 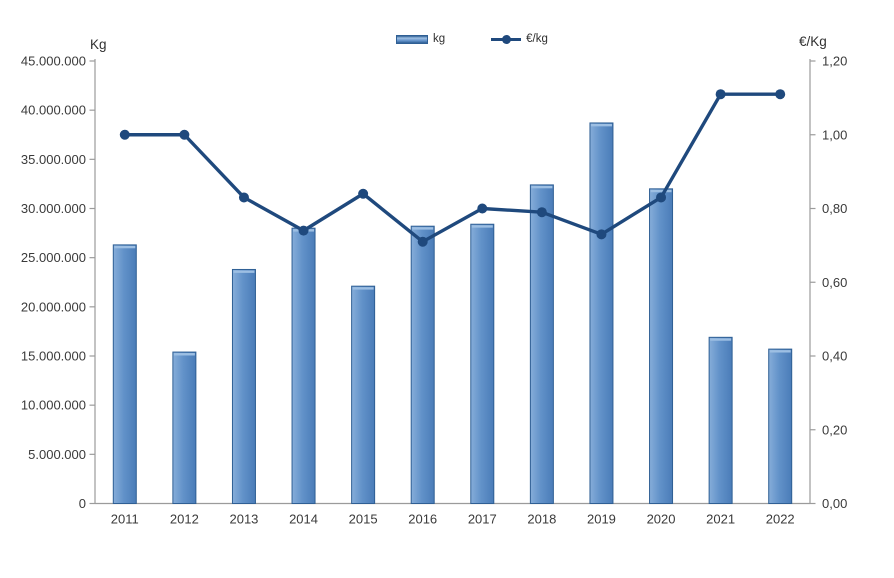 What do you see at coordinates (303, 230) in the screenshot?
I see `marker-2014` at bounding box center [303, 230].